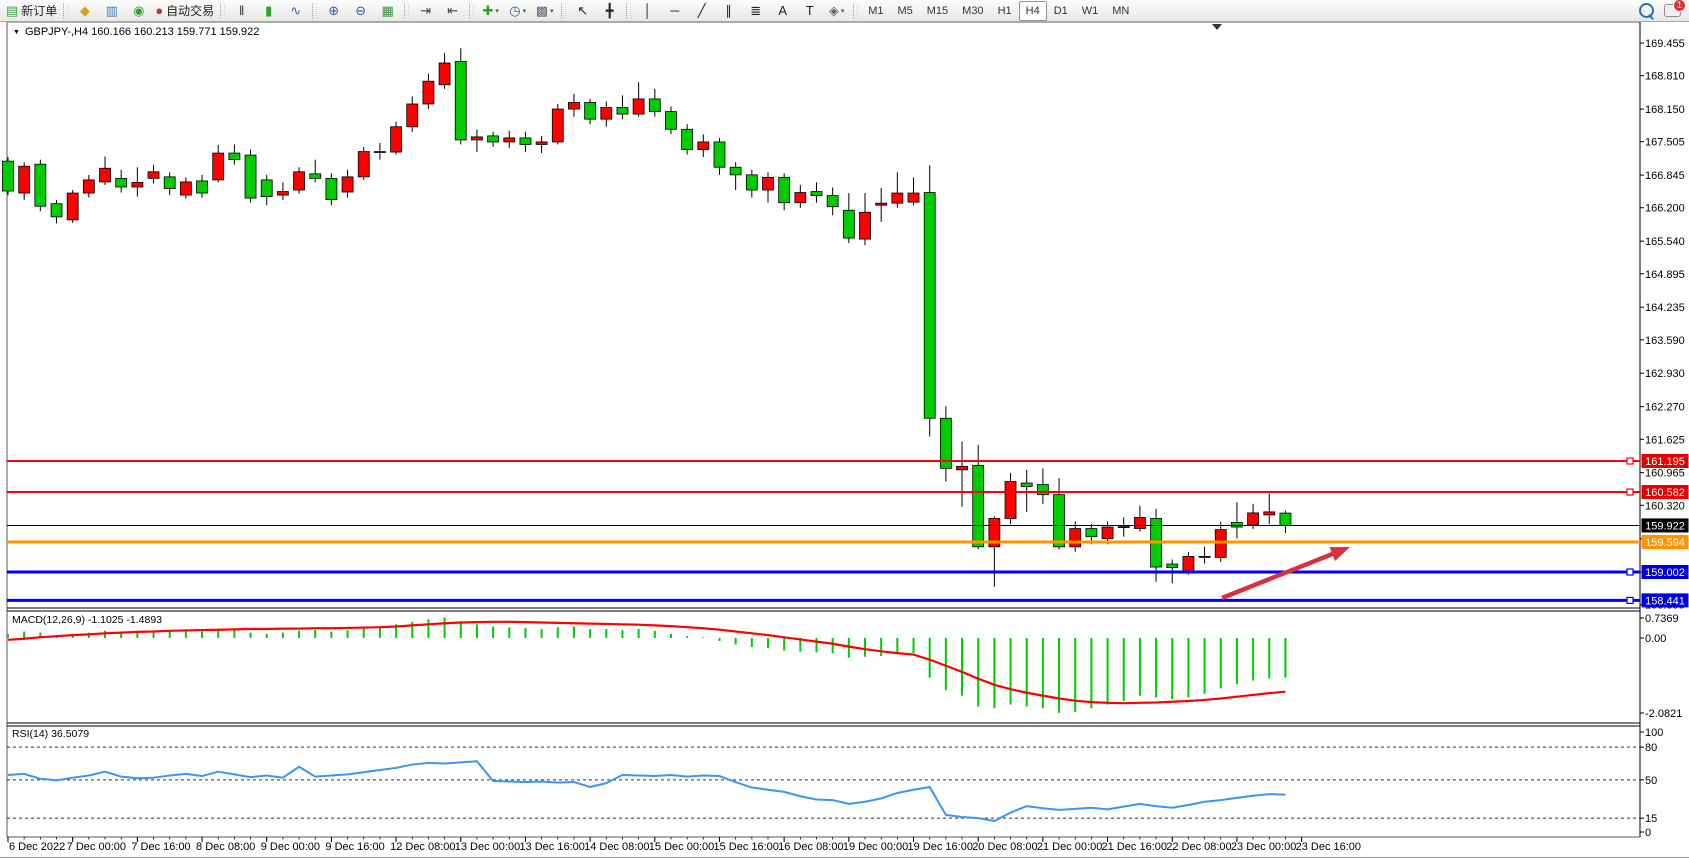 This screenshot has height=858, width=1689. What do you see at coordinates (647, 10) in the screenshot?
I see `vertical-line-button: │` at bounding box center [647, 10].